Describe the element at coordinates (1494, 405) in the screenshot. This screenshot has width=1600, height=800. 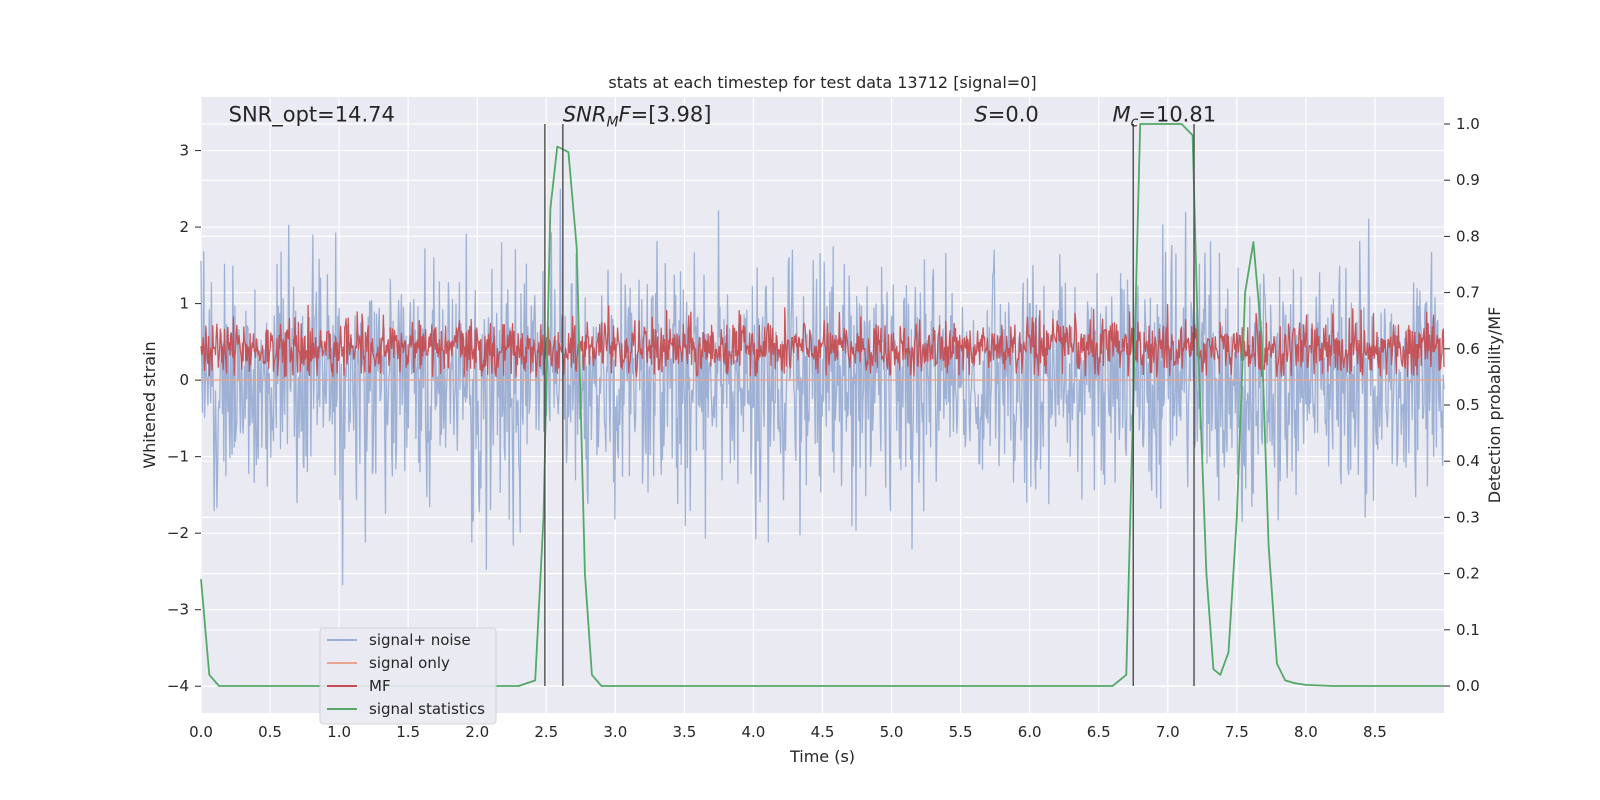
I see `y-axis-right-label: Detection probability/MF` at that location.